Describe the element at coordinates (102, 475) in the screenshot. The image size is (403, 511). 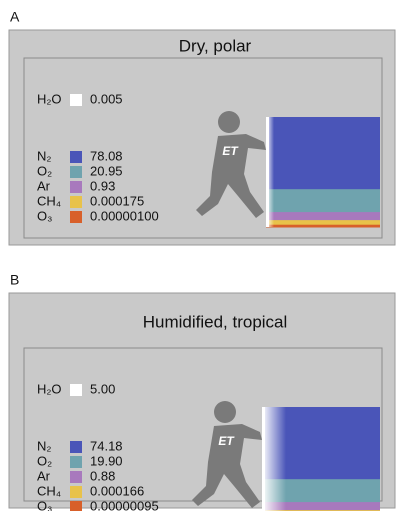
I see `gas-value: 0.88` at that location.